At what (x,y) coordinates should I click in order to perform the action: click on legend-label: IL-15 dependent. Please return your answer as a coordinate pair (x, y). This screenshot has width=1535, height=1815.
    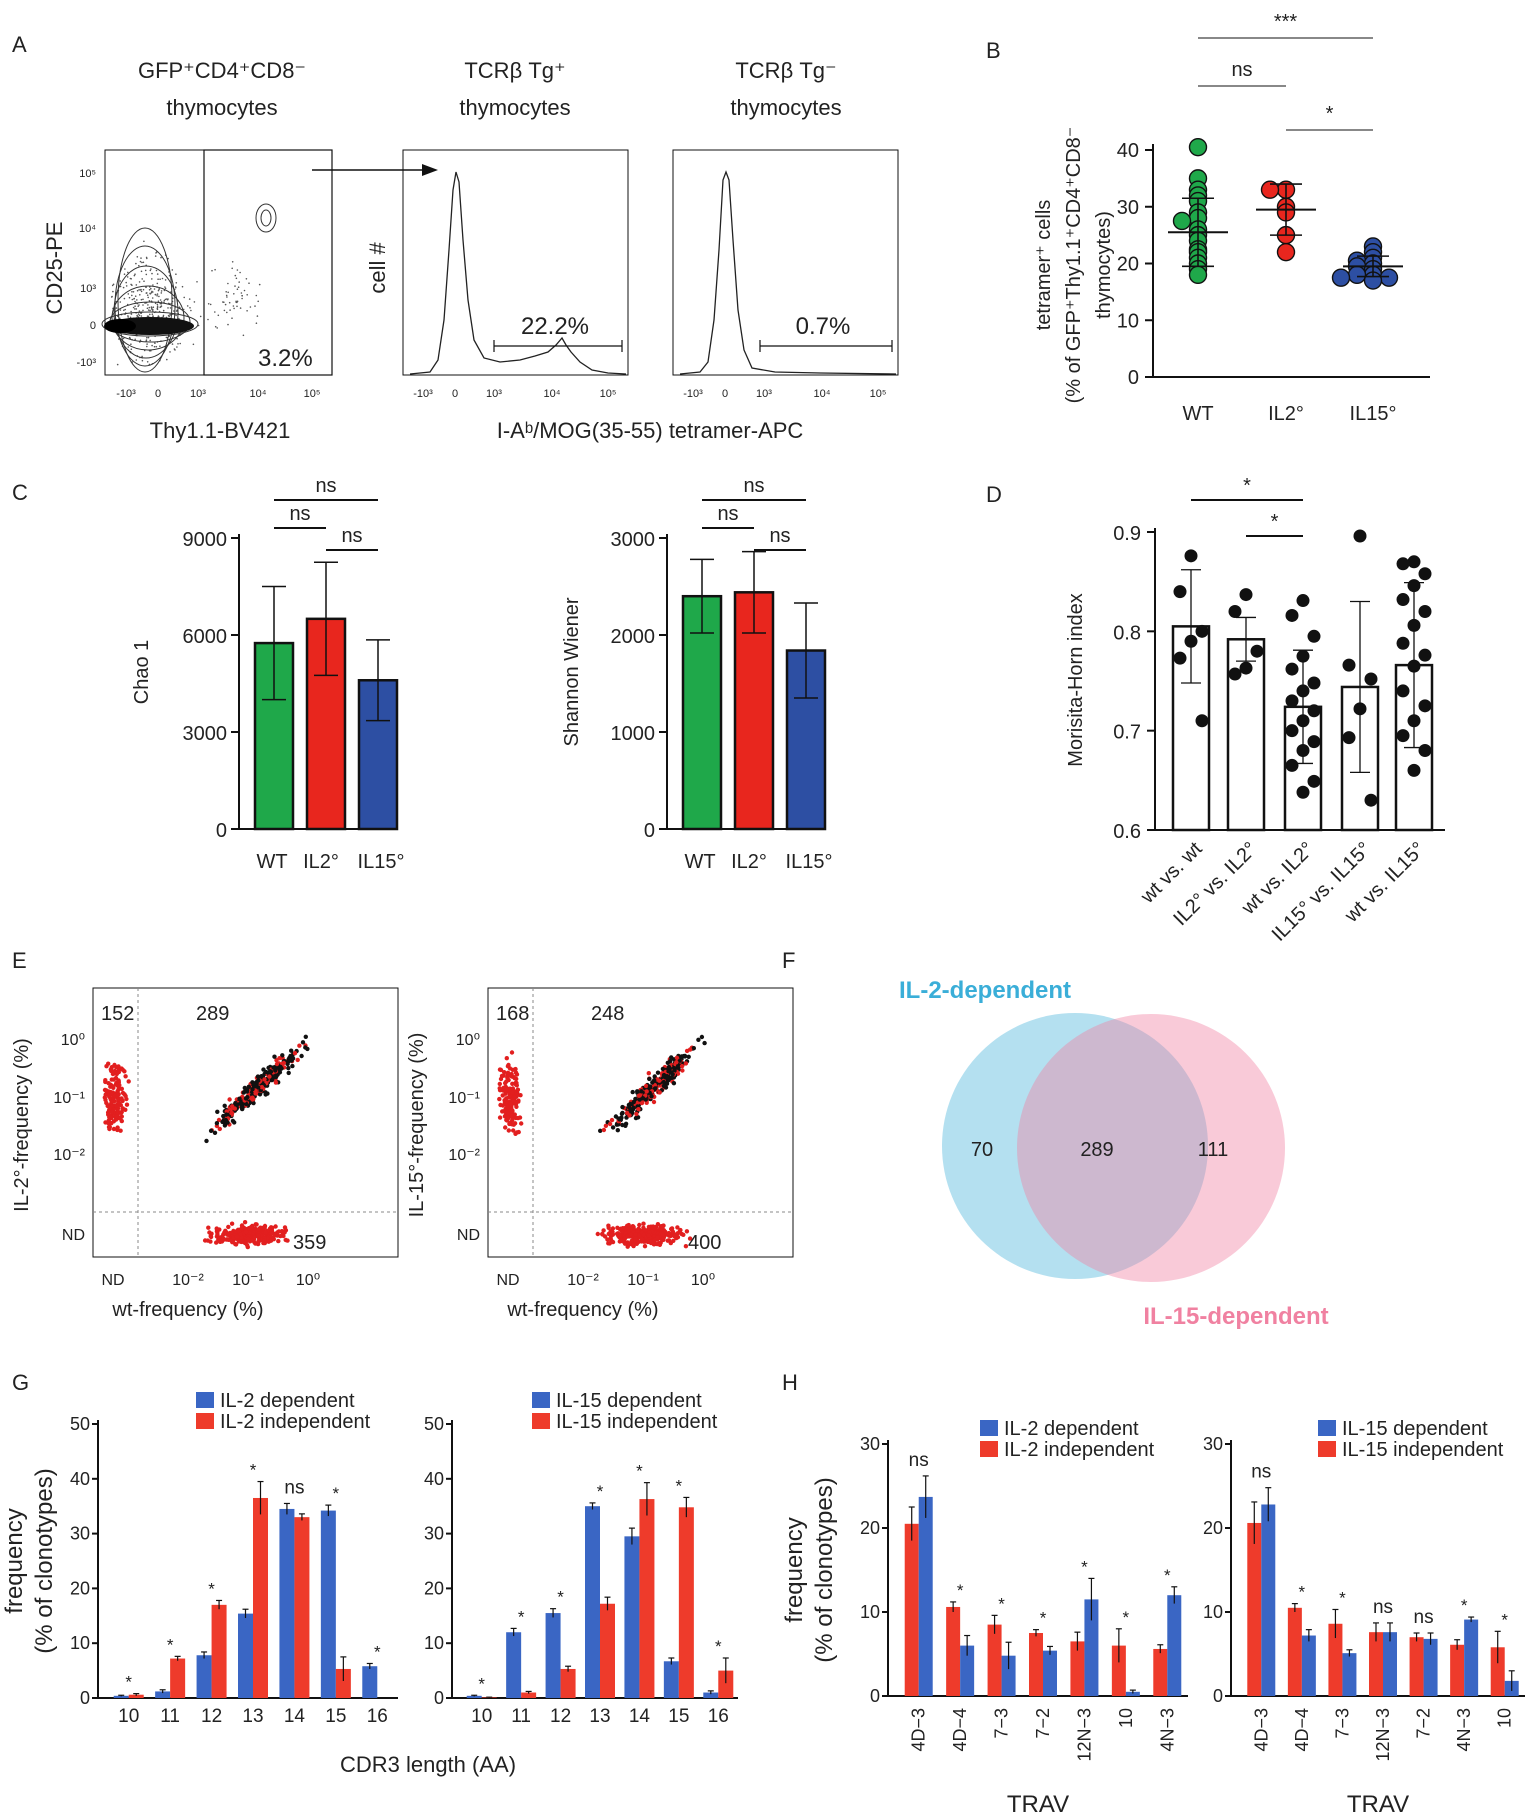
    Looking at the image, I should click on (1415, 1429).